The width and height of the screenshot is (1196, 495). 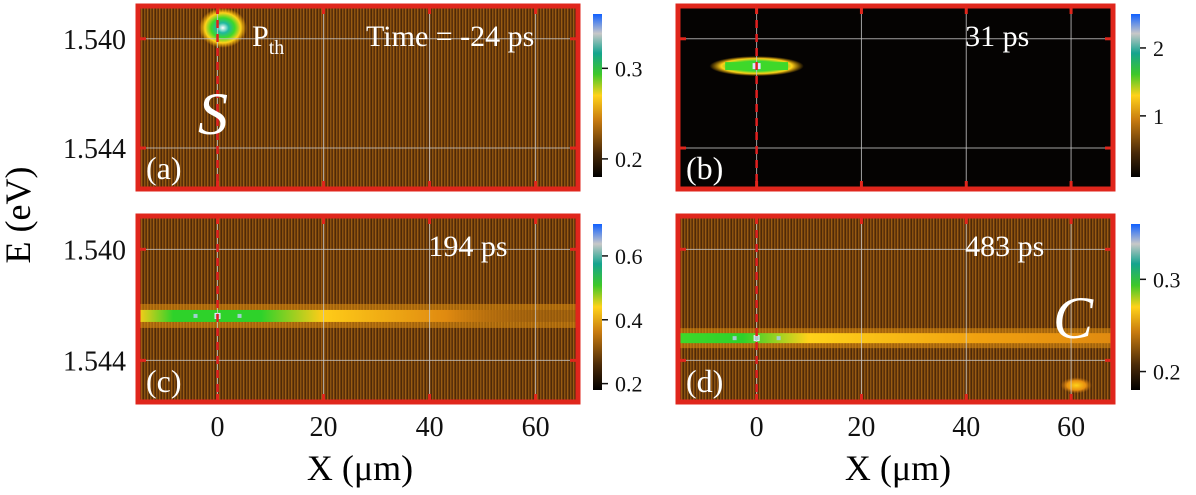 What do you see at coordinates (450, 36) in the screenshot?
I see `time-label: Time = -24 ps` at bounding box center [450, 36].